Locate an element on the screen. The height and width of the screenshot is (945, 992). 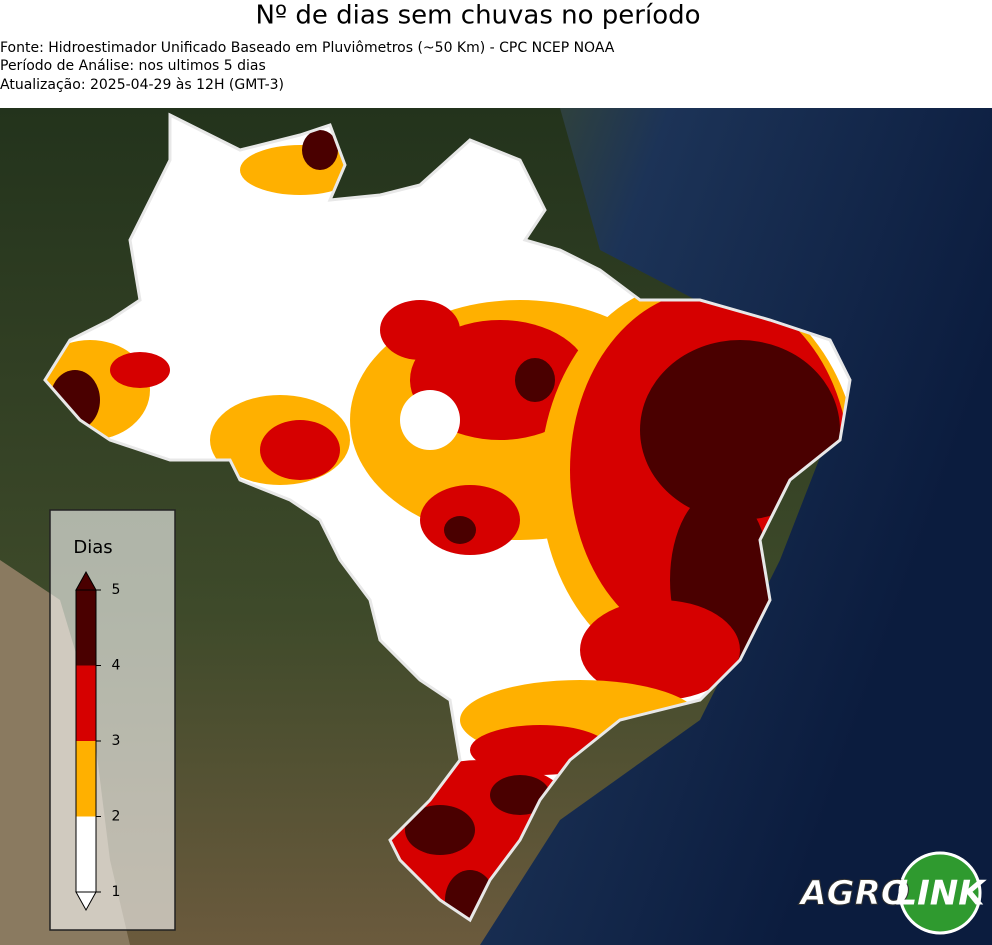
logo-left: AGRO is located at coordinates (853, 894).